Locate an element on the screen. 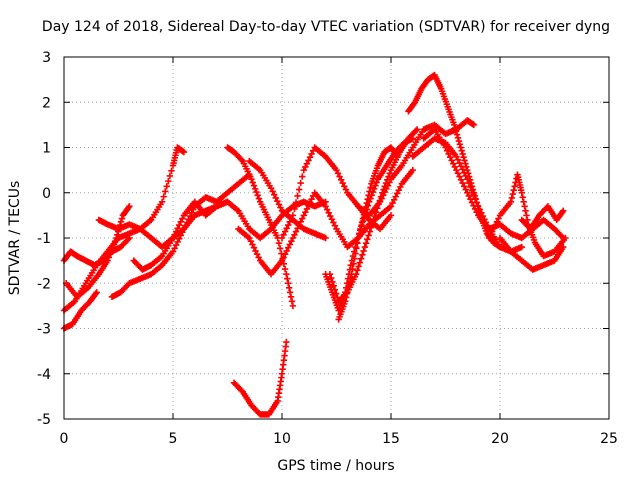 This screenshot has width=640, height=480. y-axis-label: SDTVAR / TECUs is located at coordinates (15, 238).